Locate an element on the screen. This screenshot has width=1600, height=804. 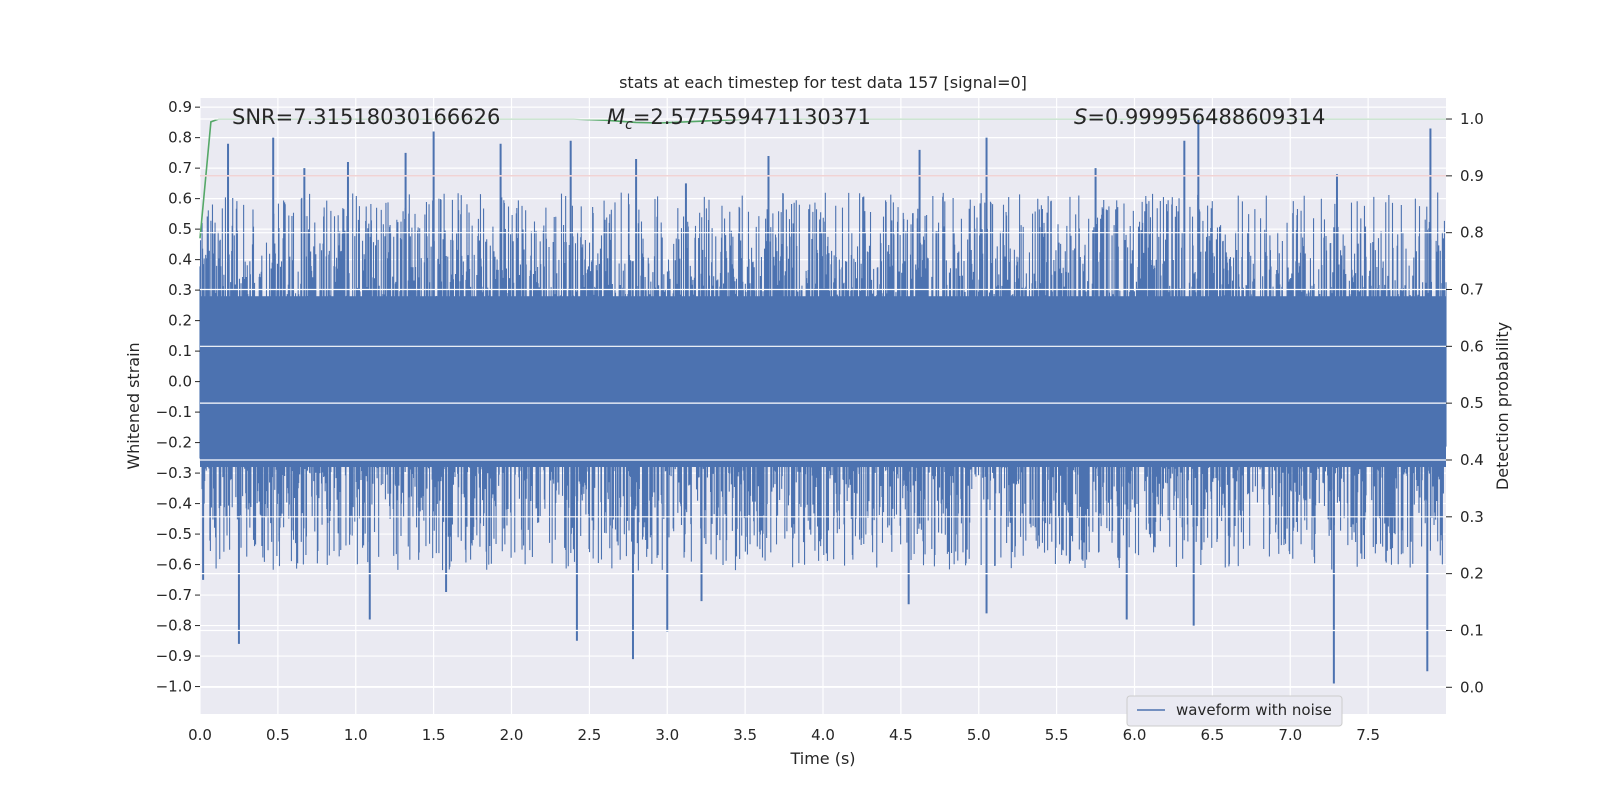
x-tick-label: 6.5 is located at coordinates (1212, 735).